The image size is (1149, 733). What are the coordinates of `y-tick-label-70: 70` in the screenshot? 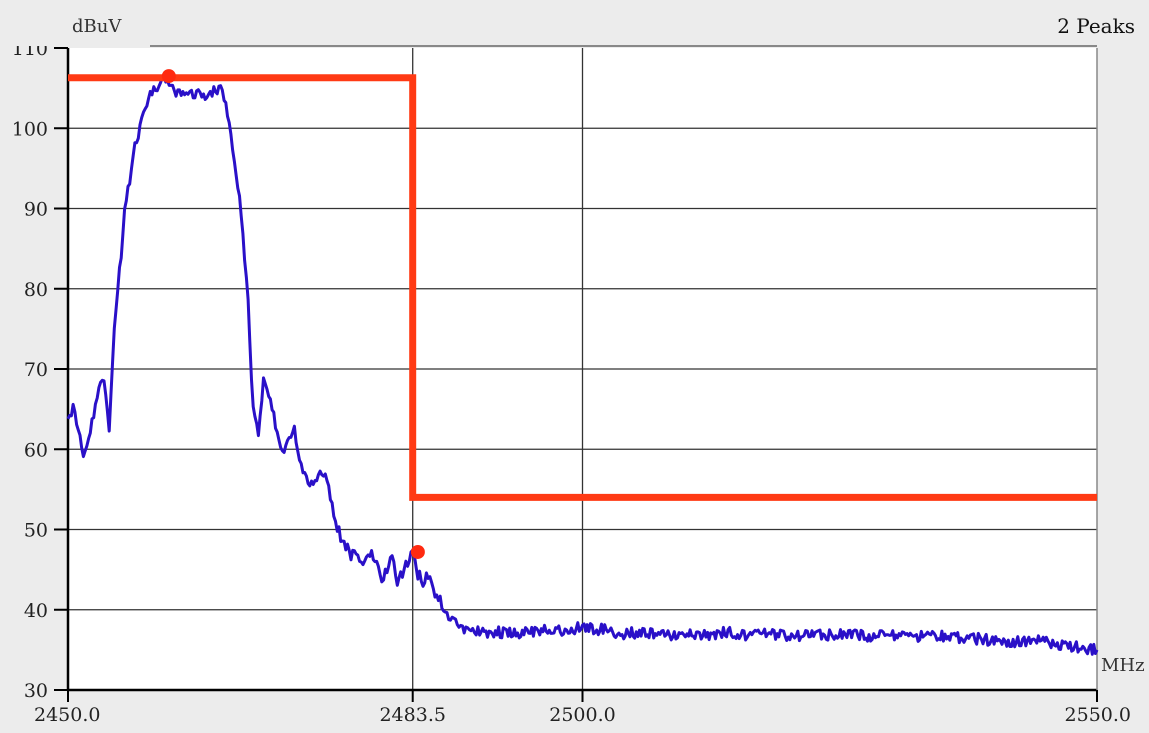 It's located at (36, 370).